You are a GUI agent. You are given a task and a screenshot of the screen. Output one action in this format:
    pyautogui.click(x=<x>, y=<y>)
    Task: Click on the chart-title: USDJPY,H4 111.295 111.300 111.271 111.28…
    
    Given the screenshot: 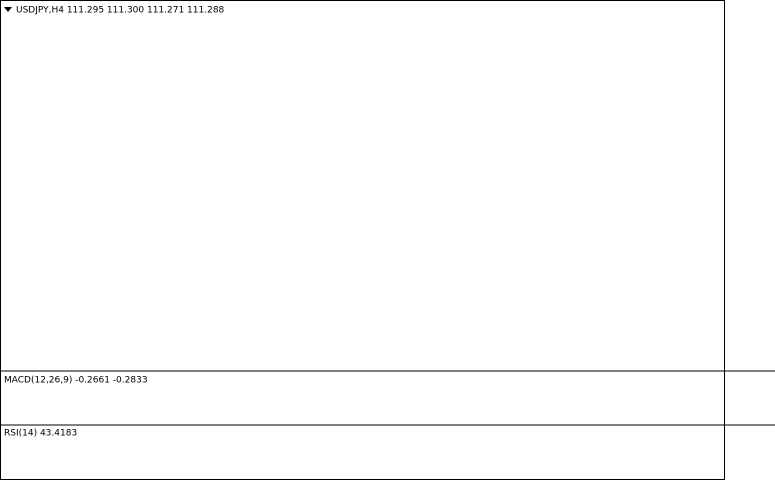 What is the action you would take?
    pyautogui.click(x=120, y=11)
    